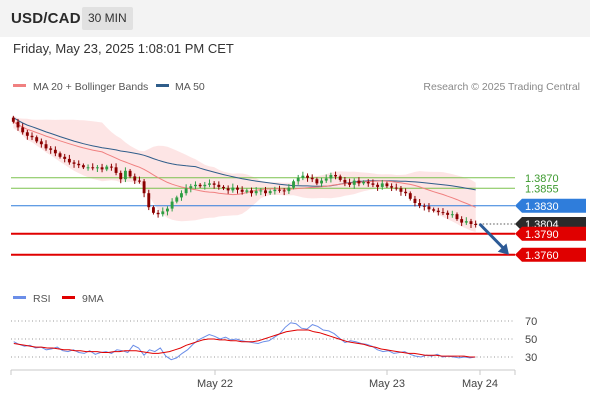 The width and height of the screenshot is (590, 400). I want to click on level-tag-1-3790: 1.3790, so click(550, 233).